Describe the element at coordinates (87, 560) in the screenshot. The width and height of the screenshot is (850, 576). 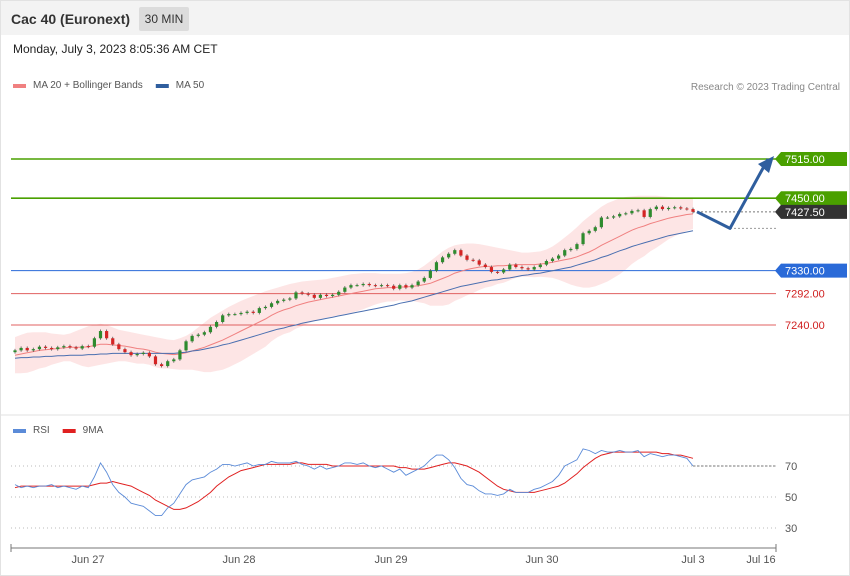
I see `x-tick-label: Jun 27` at that location.